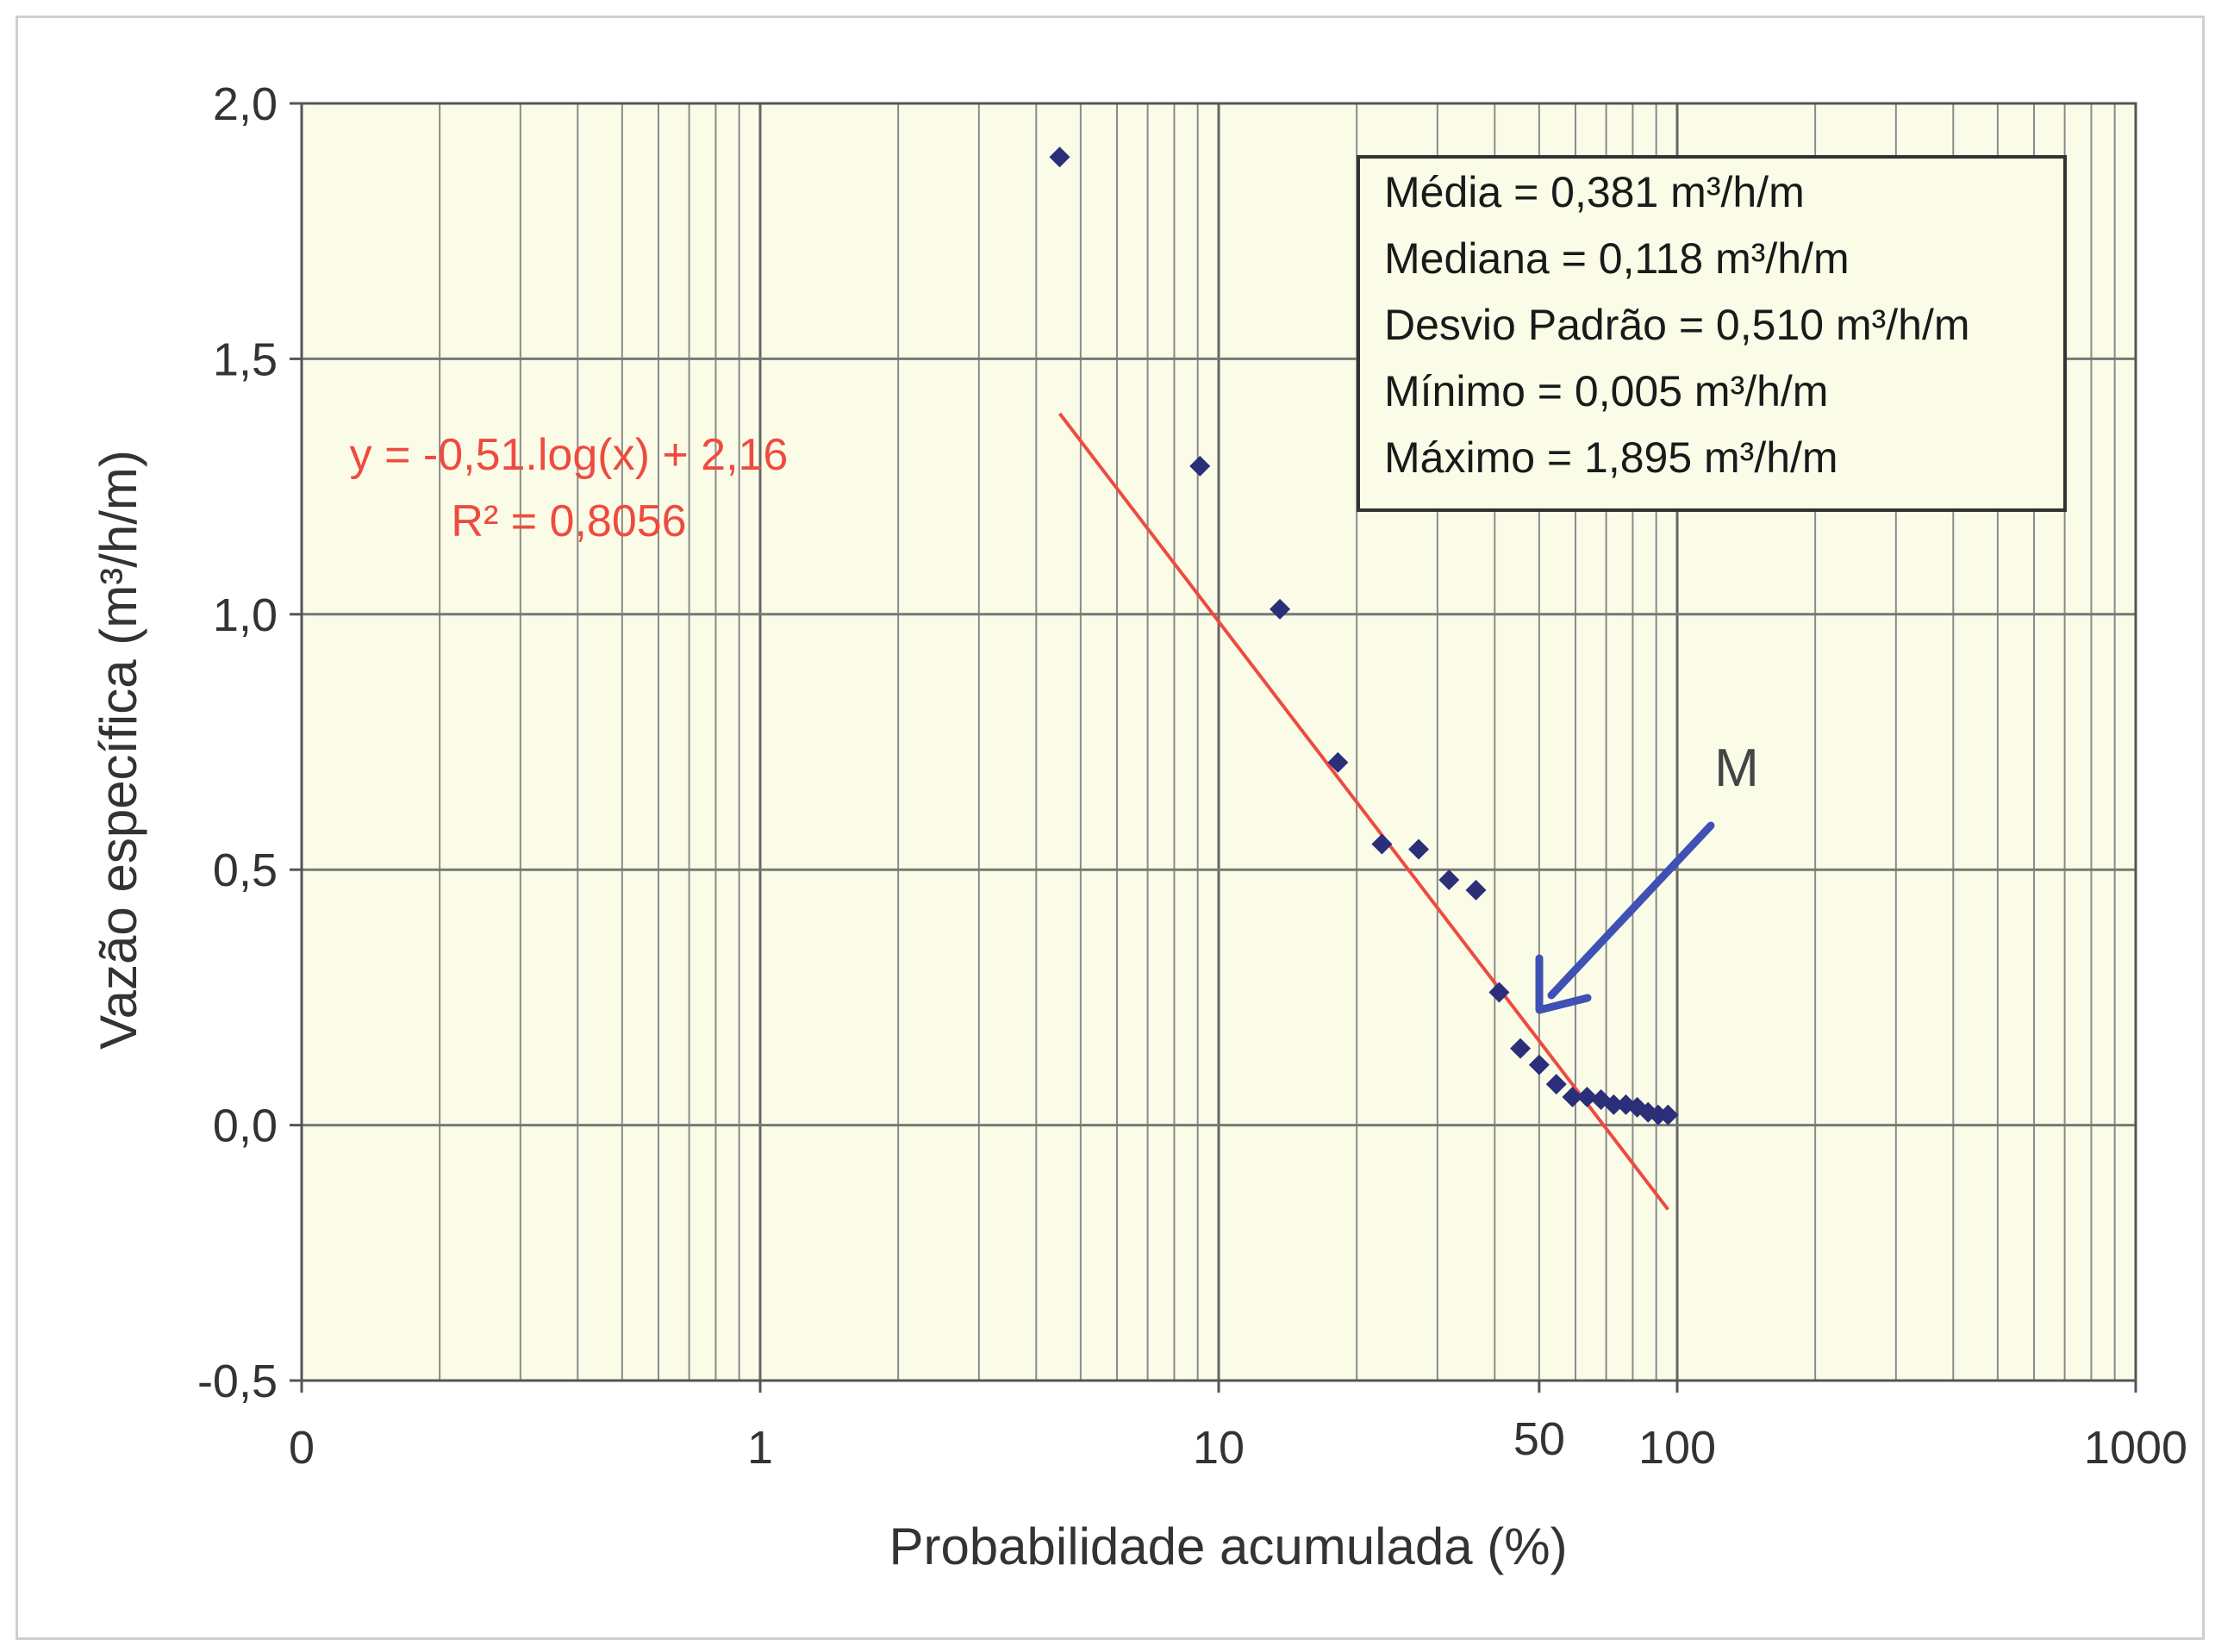 This screenshot has height=1652, width=2215. What do you see at coordinates (2135, 1448) in the screenshot?
I see `x-tick-label: 1000` at bounding box center [2135, 1448].